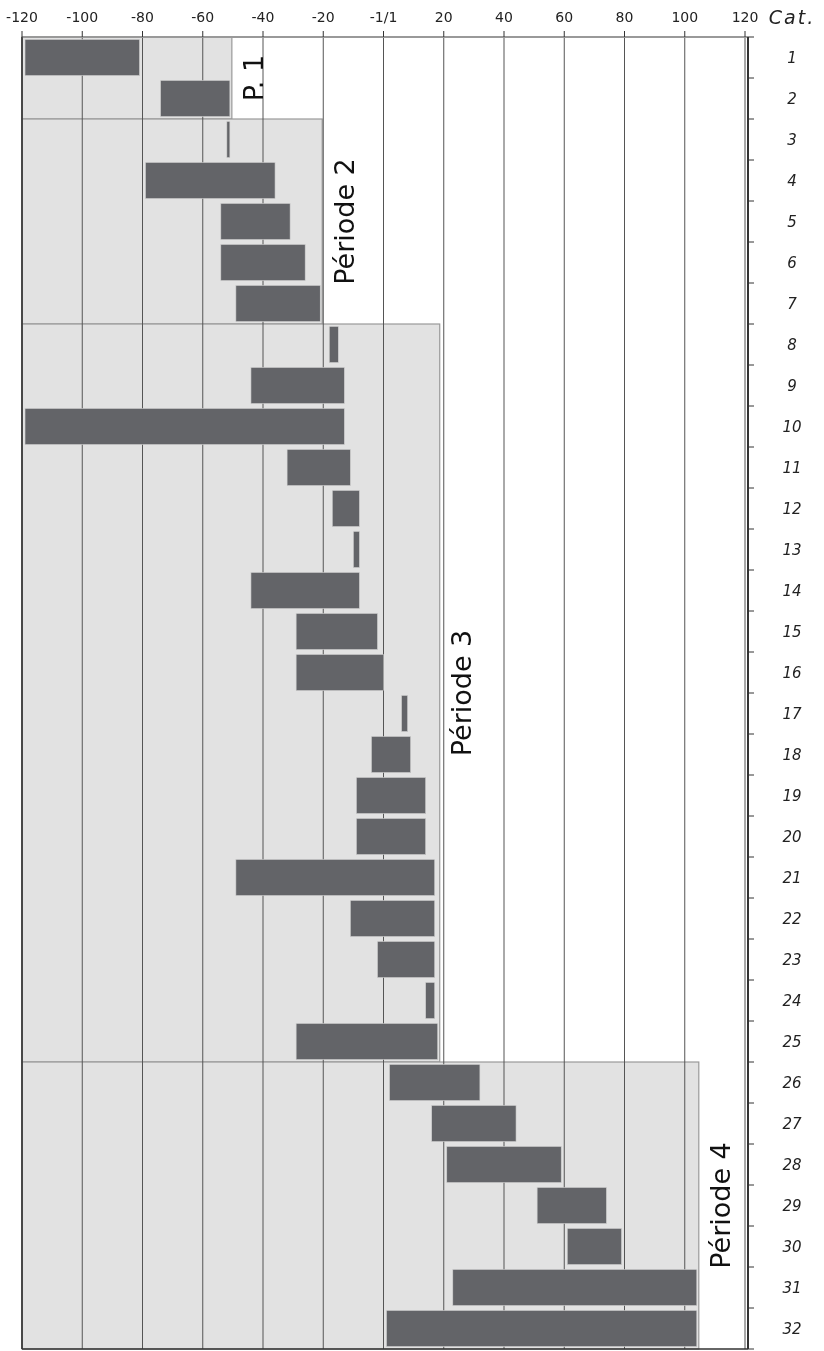 The image size is (824, 1351). I want to click on y-tick-label: 30, so click(792, 1246).